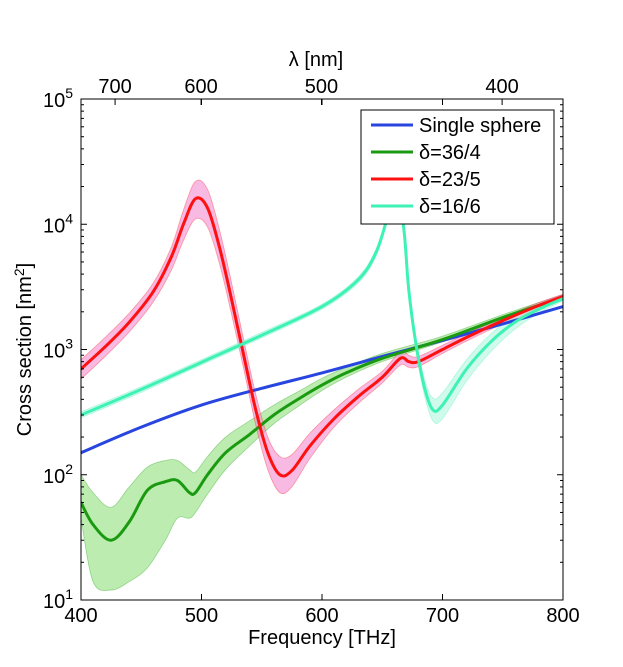 The width and height of the screenshot is (623, 667). Describe the element at coordinates (562, 616) in the screenshot. I see `x-tick-label: 800` at that location.